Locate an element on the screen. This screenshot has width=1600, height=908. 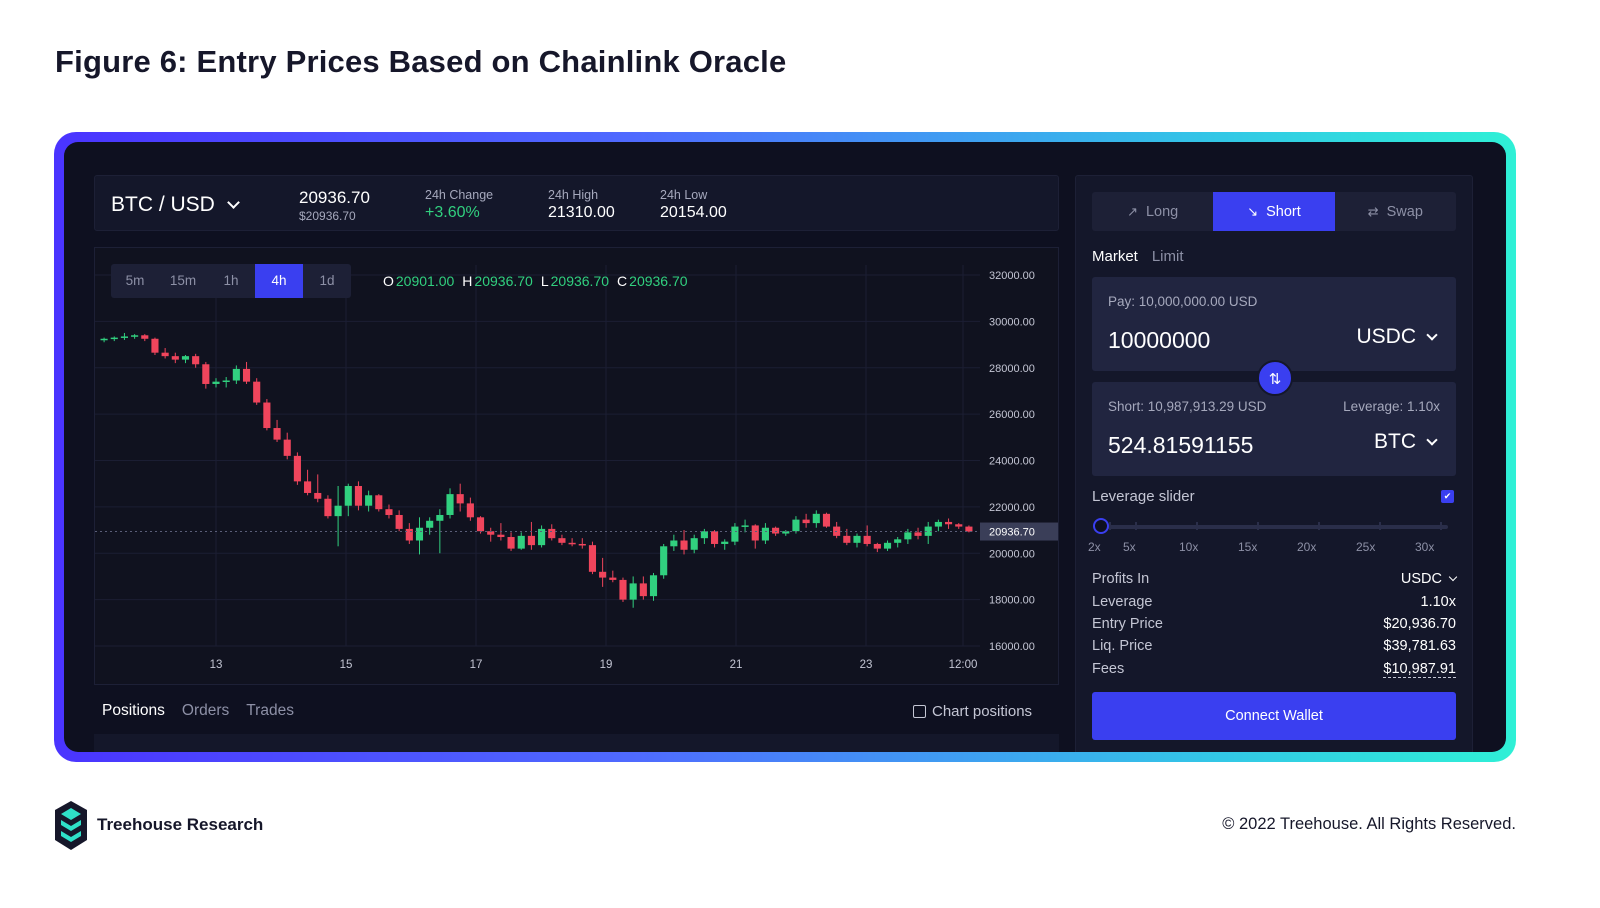
ohlc-low-key: L is located at coordinates (544, 281).